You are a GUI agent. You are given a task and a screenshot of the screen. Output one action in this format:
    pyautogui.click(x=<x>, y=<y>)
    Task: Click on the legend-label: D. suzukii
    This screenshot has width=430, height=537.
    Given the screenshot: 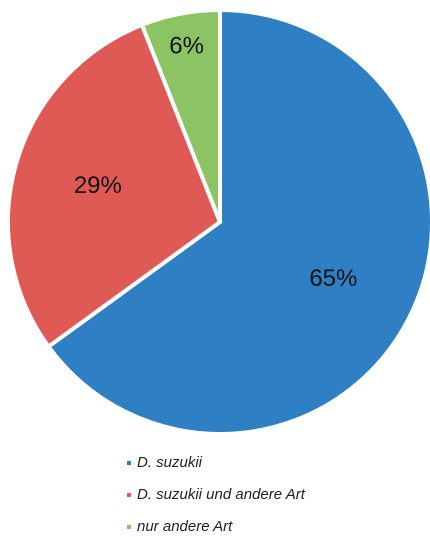 What is the action you would take?
    pyautogui.click(x=170, y=462)
    